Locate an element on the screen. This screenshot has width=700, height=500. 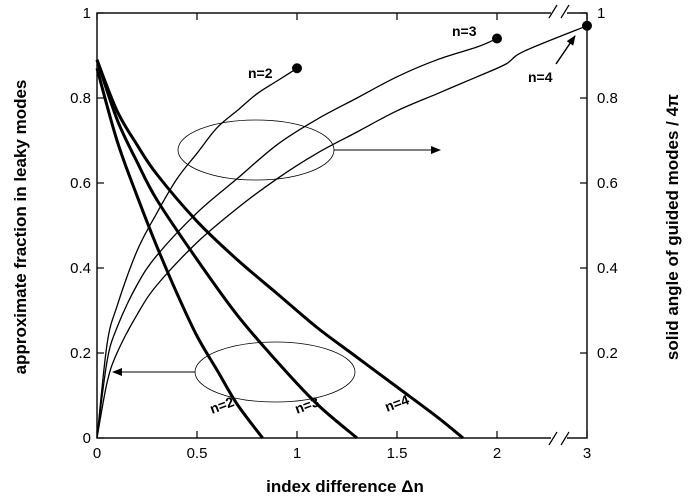
solid-angle-group-ellipse is located at coordinates (256, 150).